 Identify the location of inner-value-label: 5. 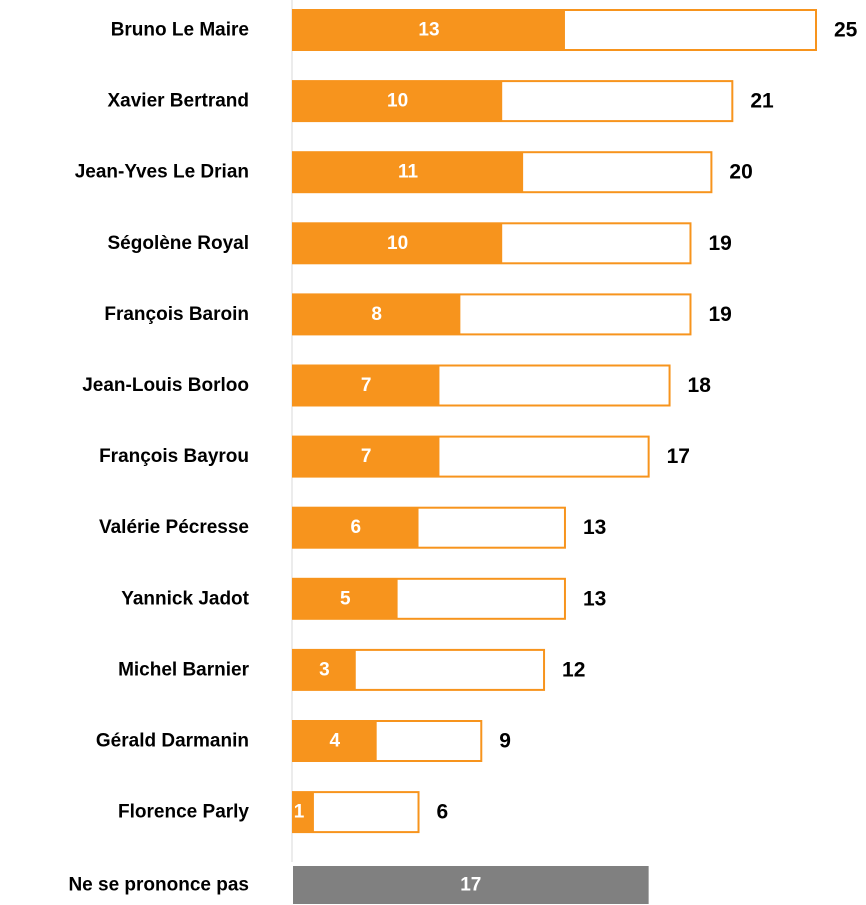
(345, 598).